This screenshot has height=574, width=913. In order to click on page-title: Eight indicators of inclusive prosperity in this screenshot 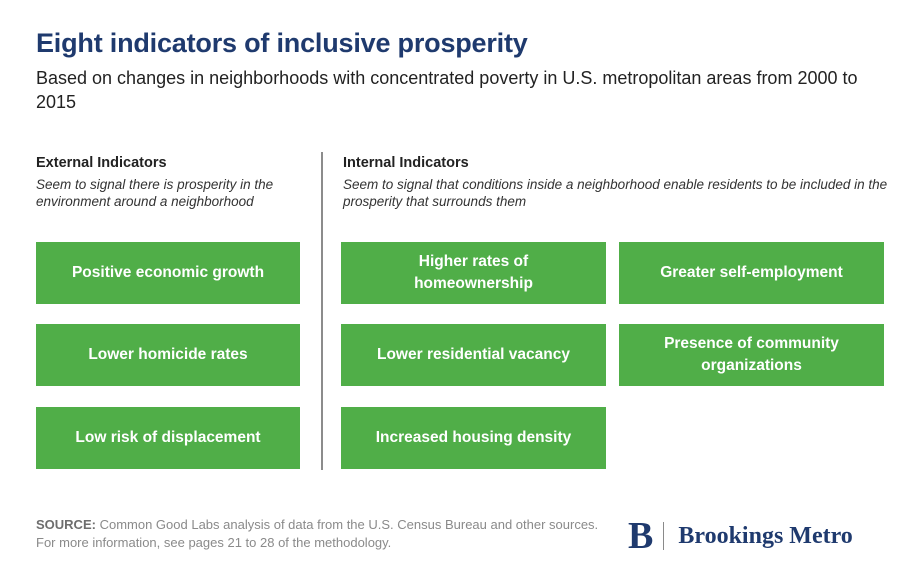, I will do `click(282, 43)`.